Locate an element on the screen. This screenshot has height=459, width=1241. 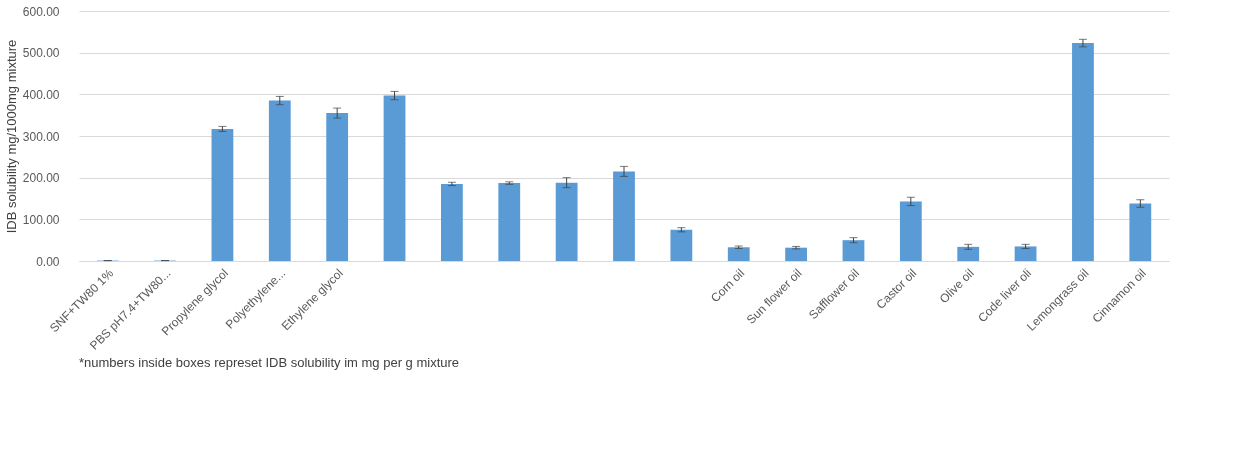
y-tick-label: 200.00 is located at coordinates (41, 178).